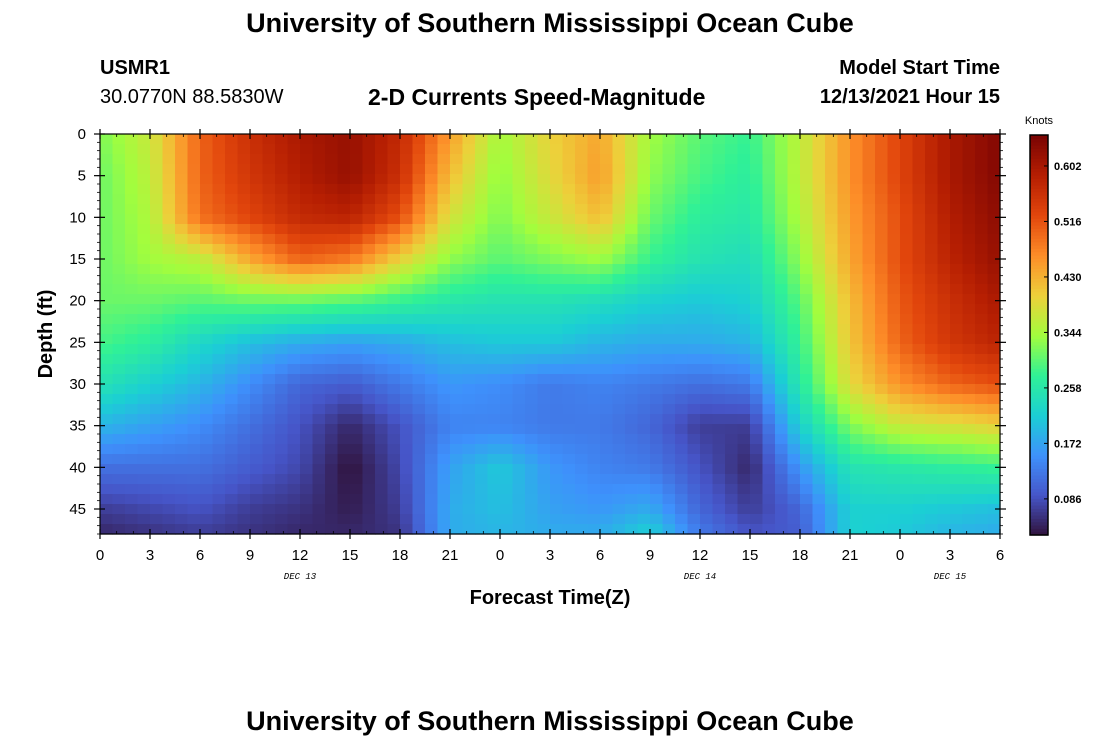 The image size is (1100, 750). I want to click on y-tick-label: 20, so click(77, 301).